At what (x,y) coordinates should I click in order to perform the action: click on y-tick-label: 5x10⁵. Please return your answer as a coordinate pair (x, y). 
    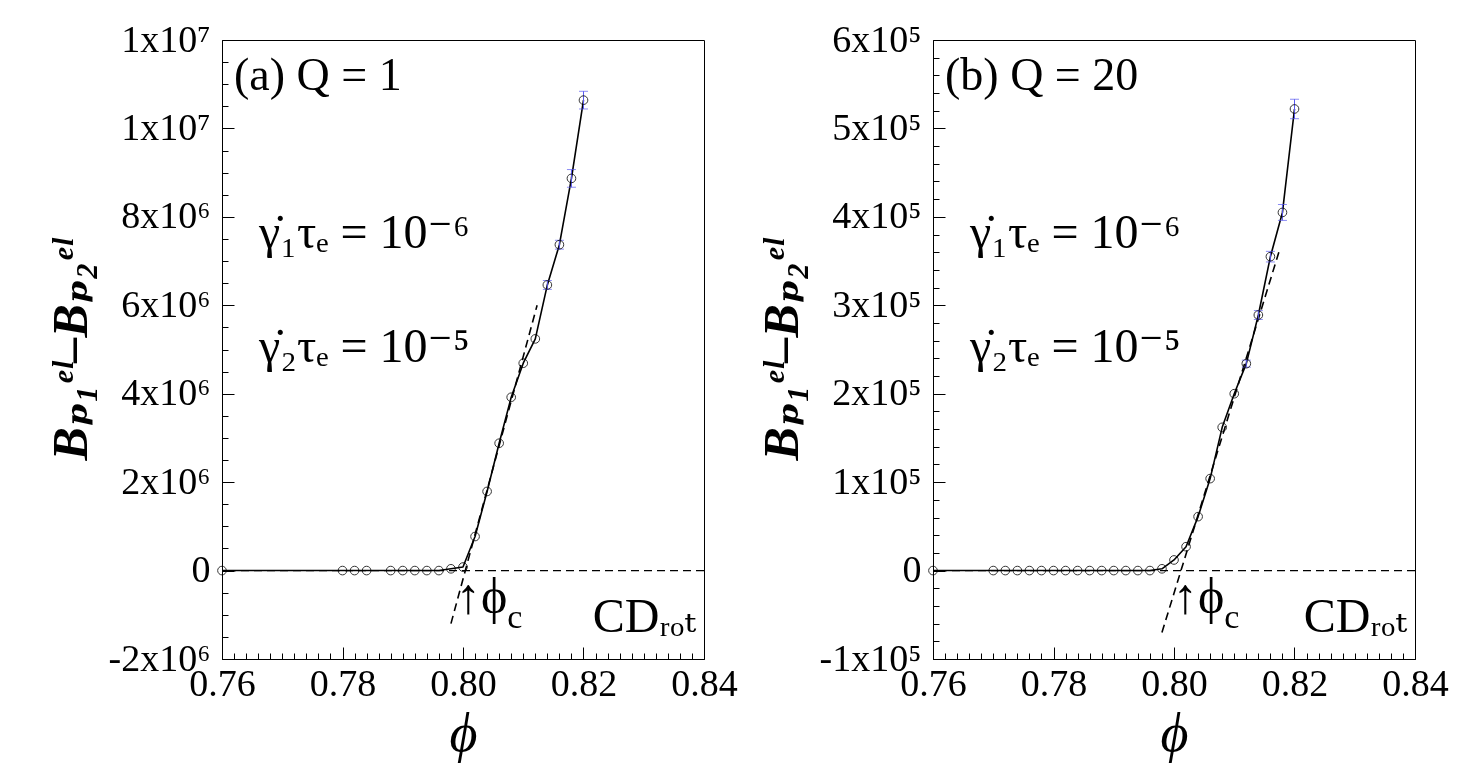
    Looking at the image, I should click on (877, 126).